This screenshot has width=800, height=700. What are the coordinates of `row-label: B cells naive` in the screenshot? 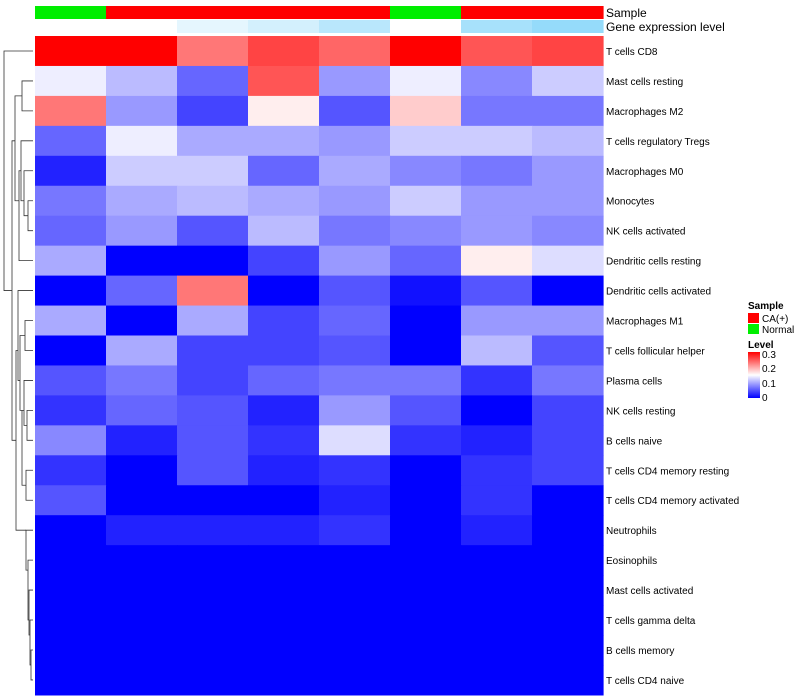 It's located at (634, 441).